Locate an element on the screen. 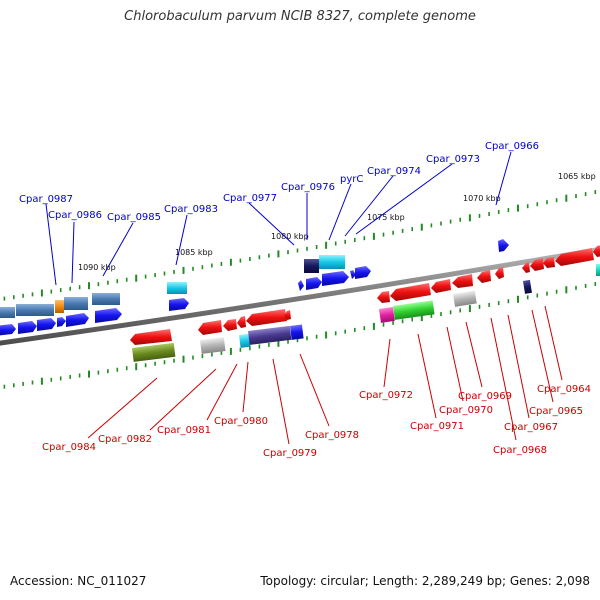  scale-label-1075: 1075 kbp is located at coordinates (386, 217).